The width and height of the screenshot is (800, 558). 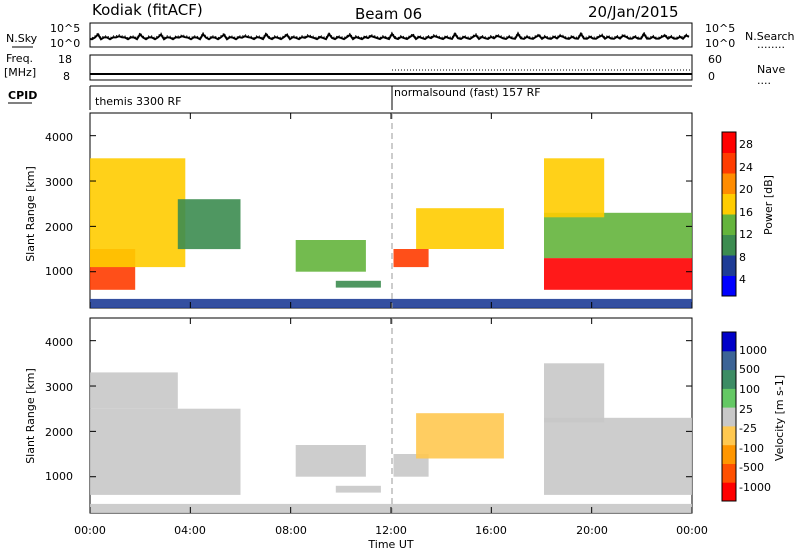 I want to click on power-cbar-tick: 24, so click(x=746, y=167).